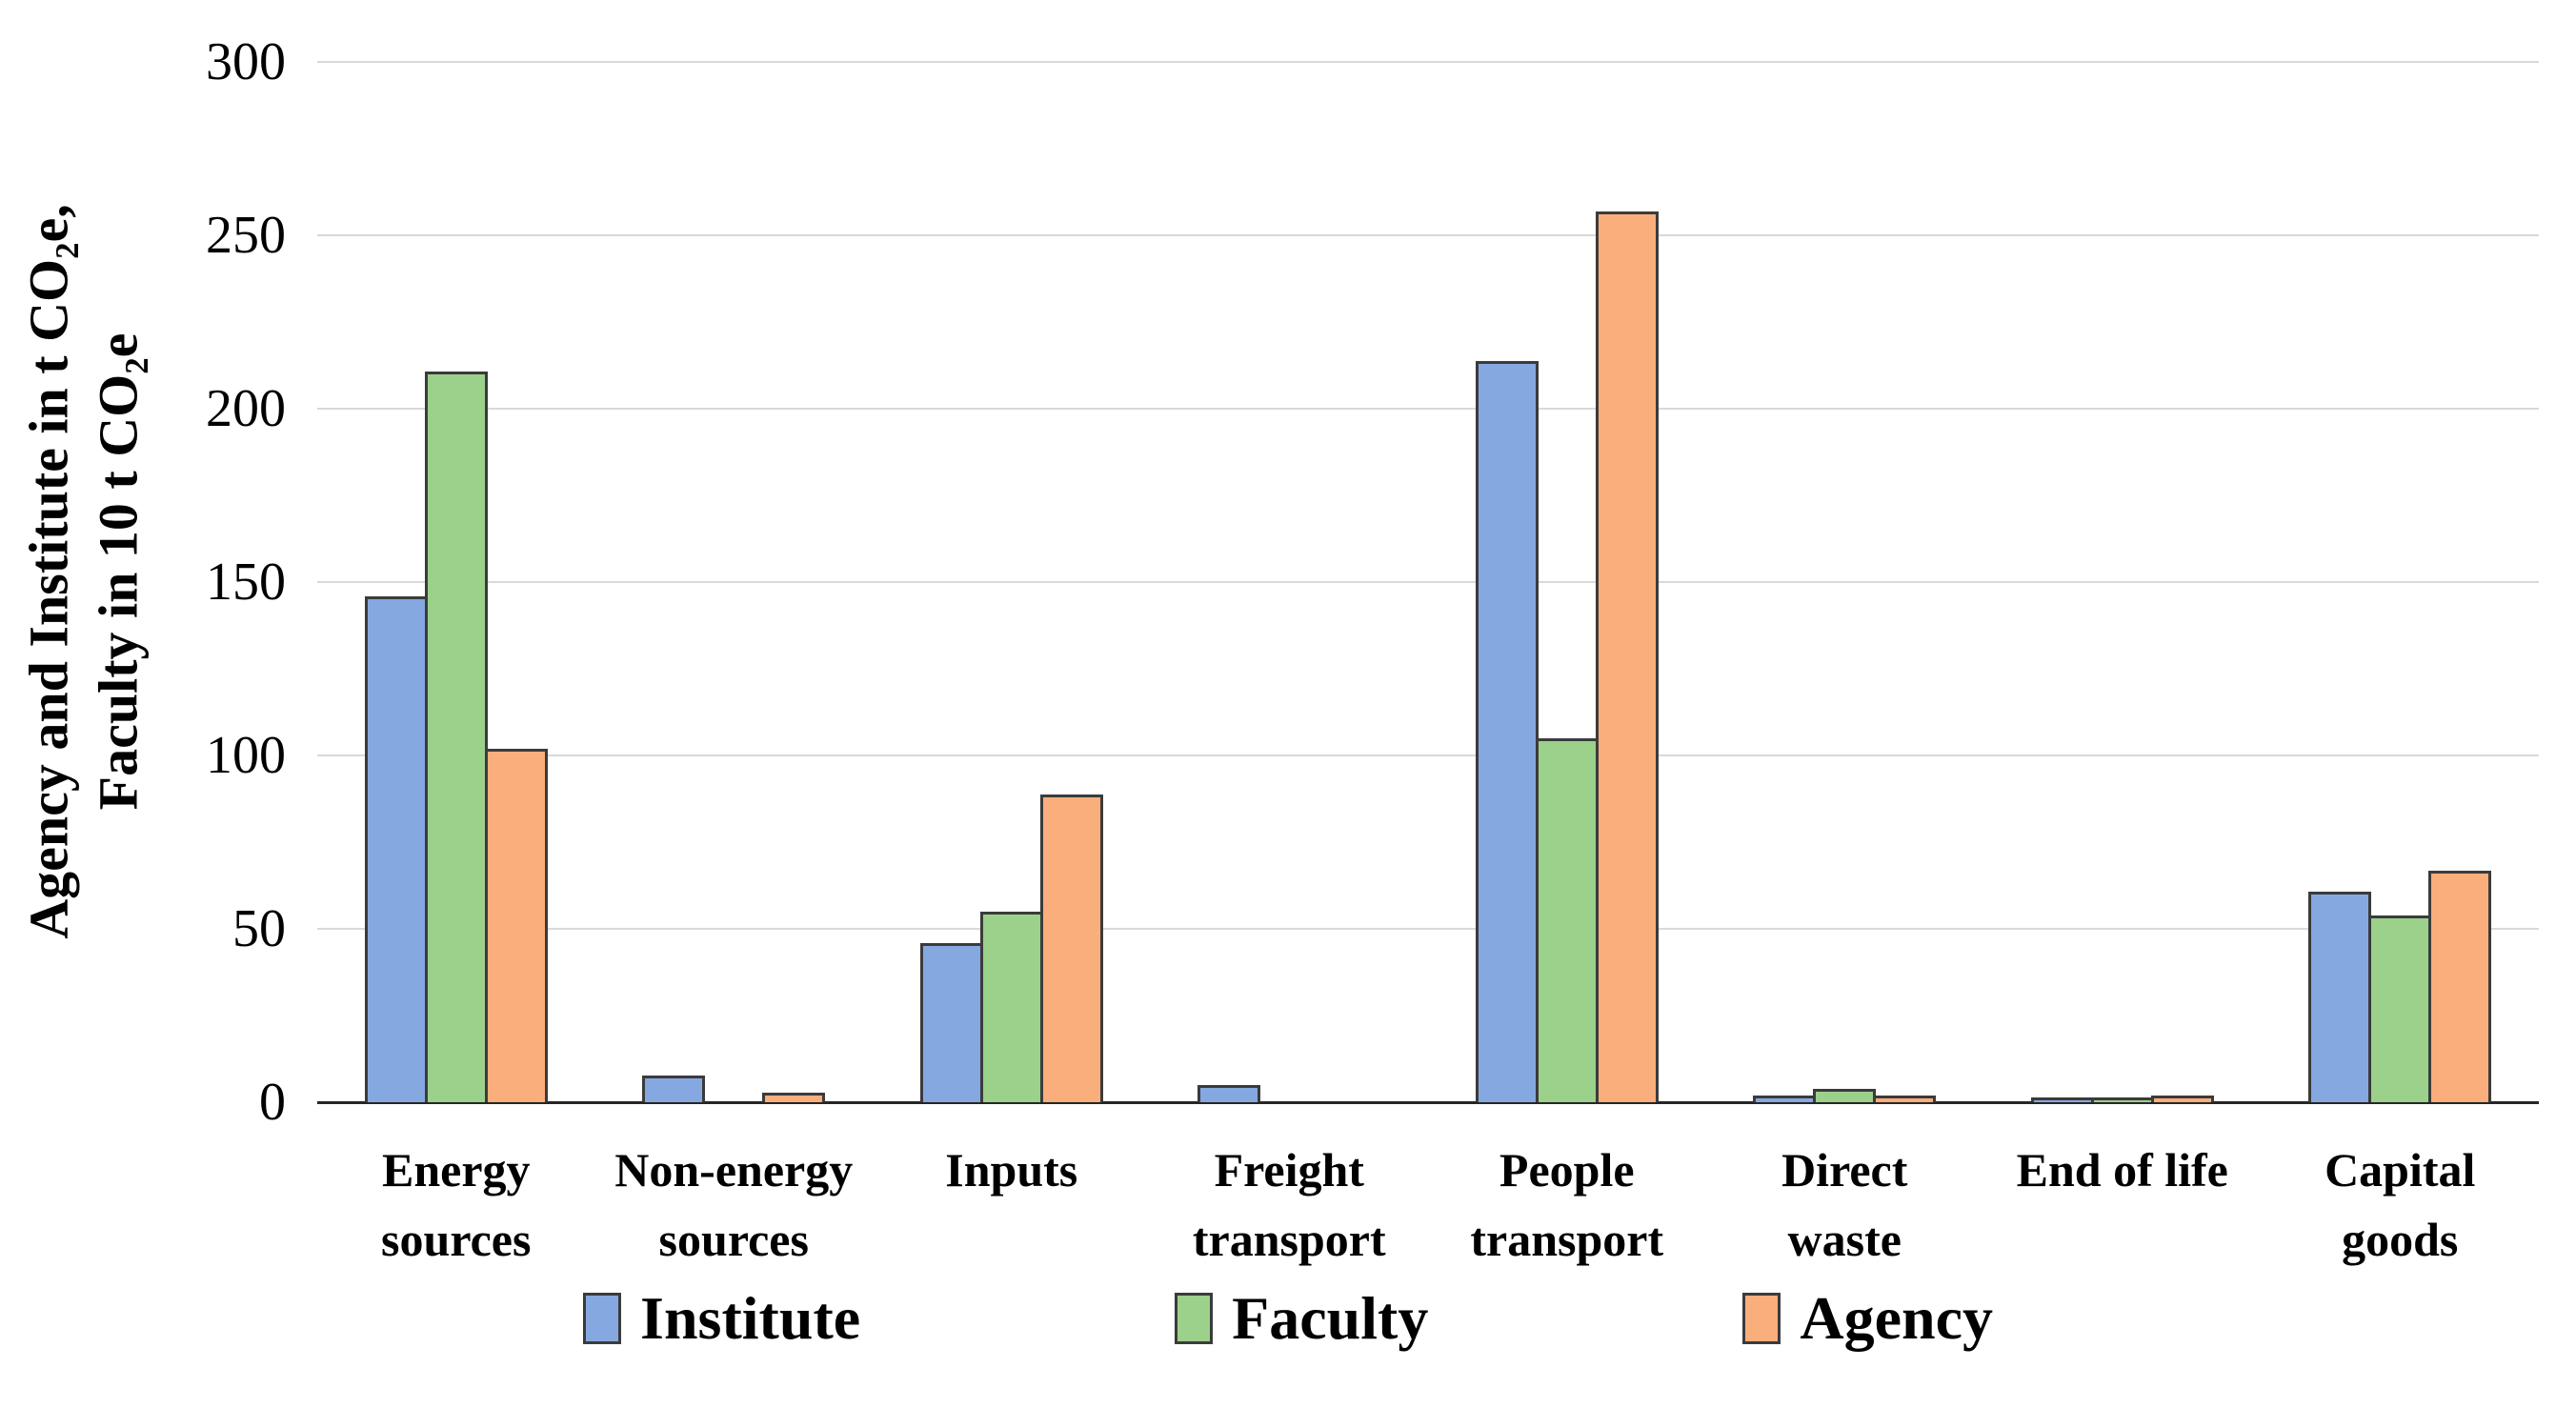 The height and width of the screenshot is (1408, 2576). Describe the element at coordinates (734, 1205) in the screenshot. I see `category-label-1: Non-energy sources` at that location.